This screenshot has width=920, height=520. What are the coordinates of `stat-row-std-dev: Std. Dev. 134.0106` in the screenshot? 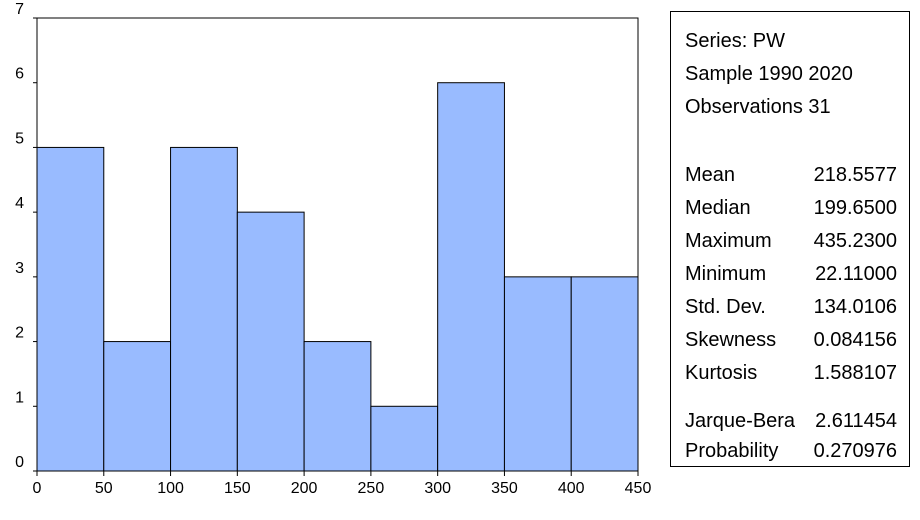 It's located at (791, 307).